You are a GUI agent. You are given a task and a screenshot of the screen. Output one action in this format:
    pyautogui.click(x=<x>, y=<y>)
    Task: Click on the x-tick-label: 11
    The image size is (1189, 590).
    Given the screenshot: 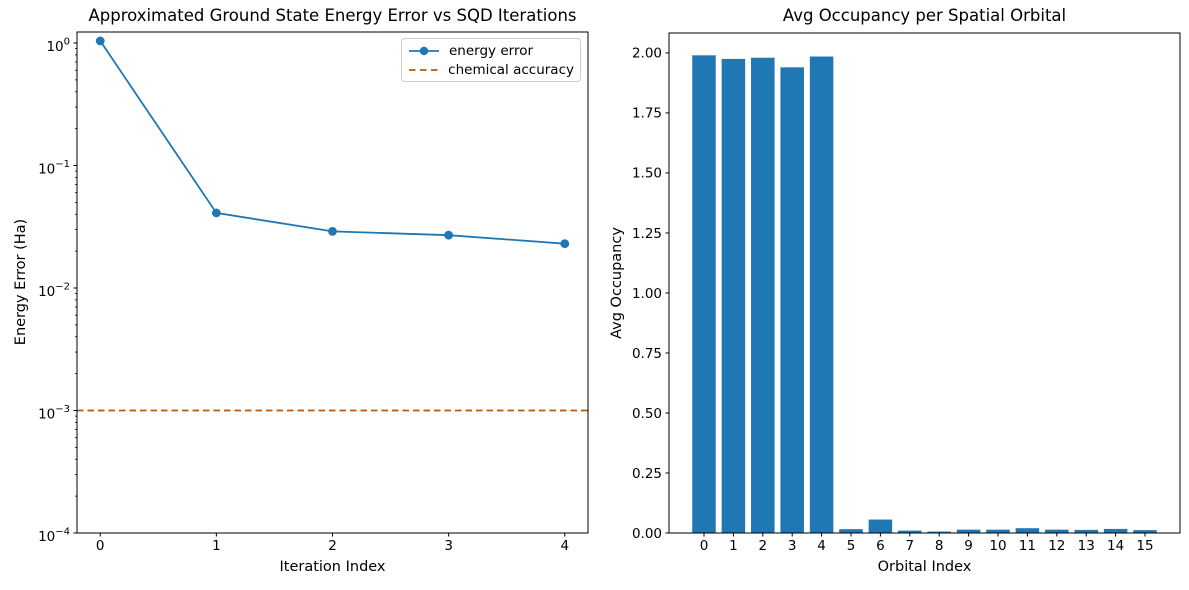 What is the action you would take?
    pyautogui.click(x=1027, y=546)
    